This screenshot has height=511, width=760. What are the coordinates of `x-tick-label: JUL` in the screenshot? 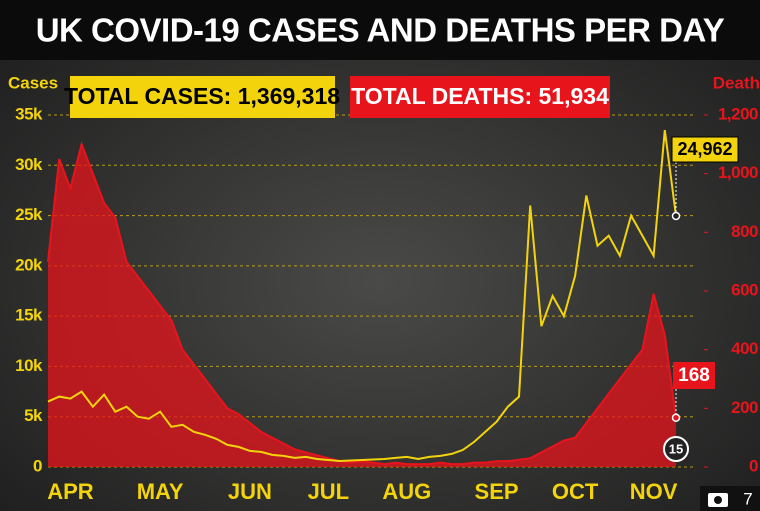 It's located at (329, 491).